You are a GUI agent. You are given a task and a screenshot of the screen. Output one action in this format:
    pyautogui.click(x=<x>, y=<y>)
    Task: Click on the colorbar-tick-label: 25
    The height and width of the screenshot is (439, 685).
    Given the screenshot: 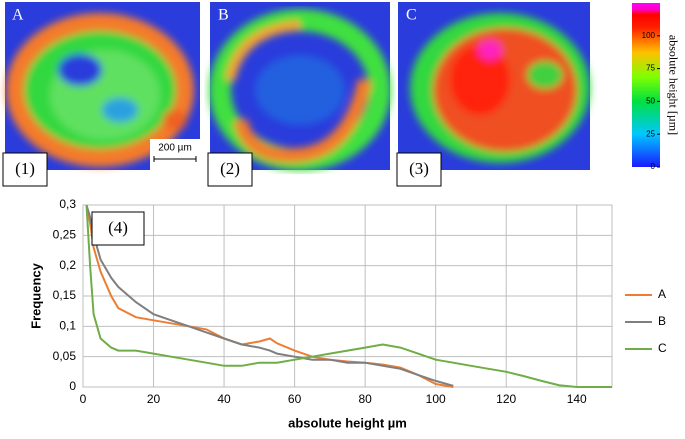 What is the action you would take?
    pyautogui.click(x=650, y=133)
    